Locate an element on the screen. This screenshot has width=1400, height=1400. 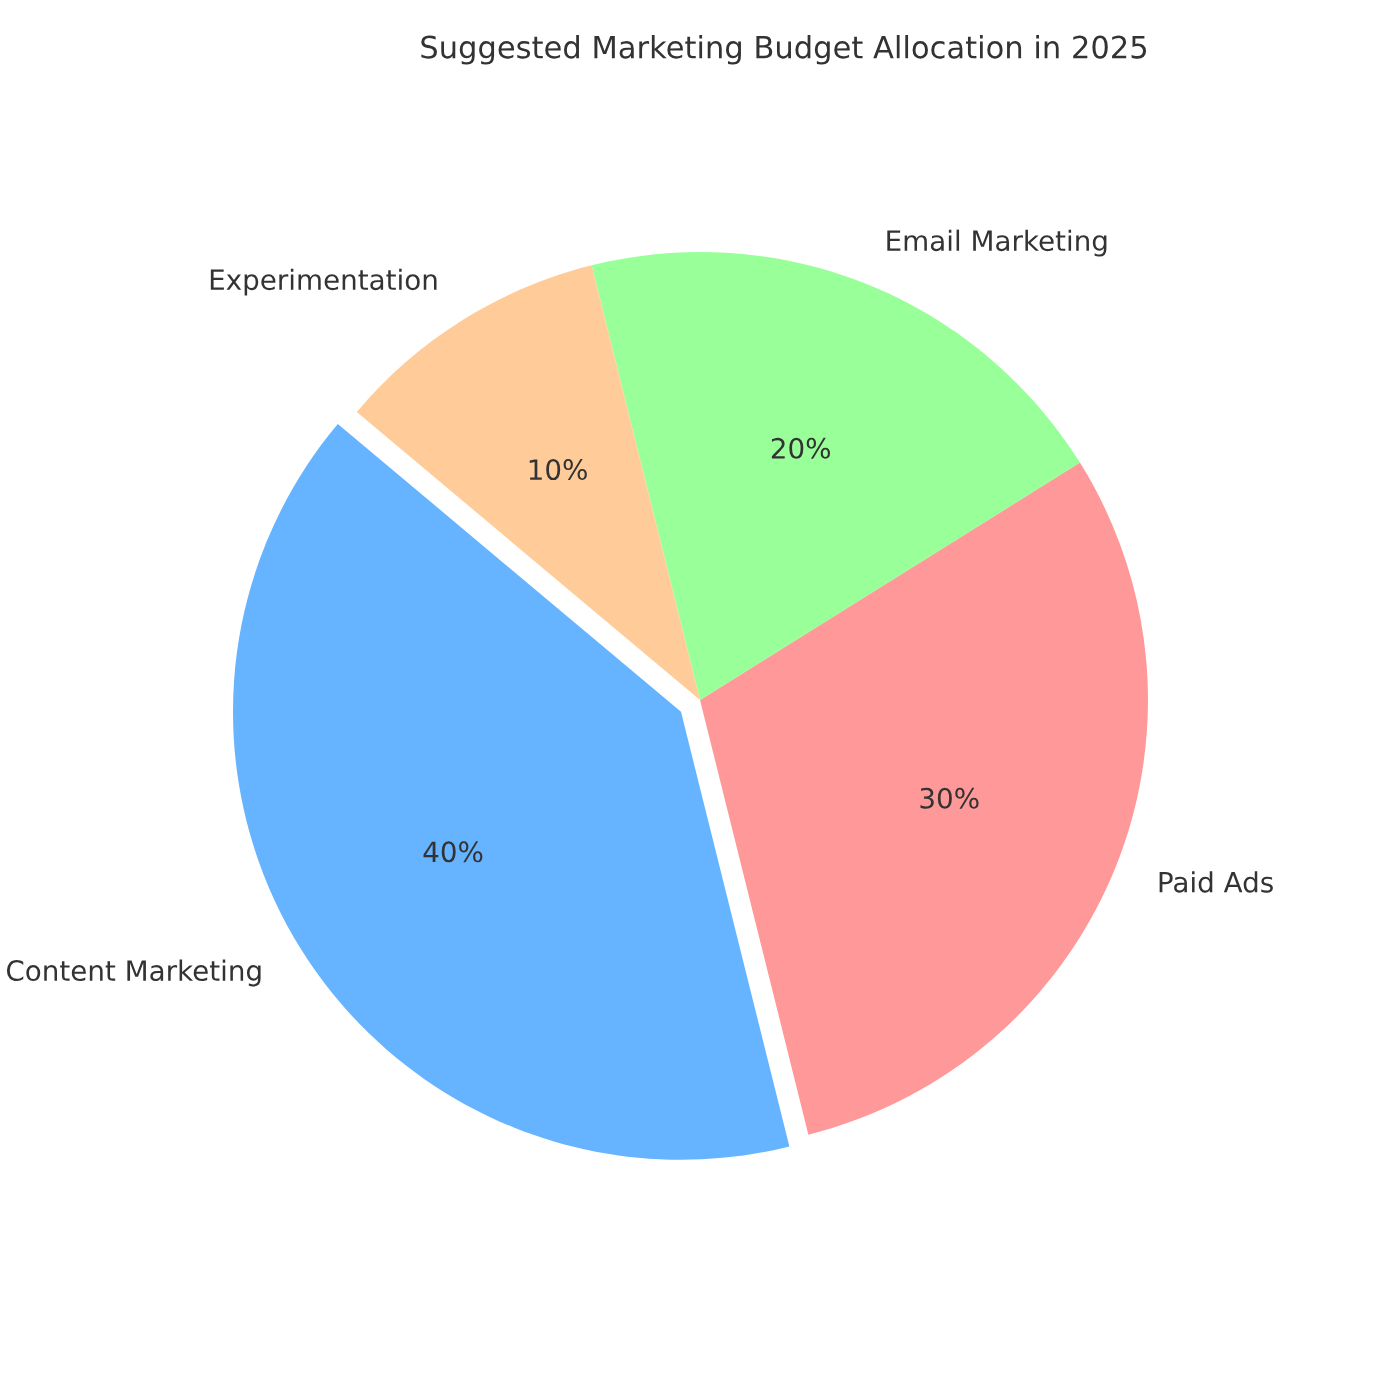
slice-label: Email Marketing is located at coordinates (997, 243).